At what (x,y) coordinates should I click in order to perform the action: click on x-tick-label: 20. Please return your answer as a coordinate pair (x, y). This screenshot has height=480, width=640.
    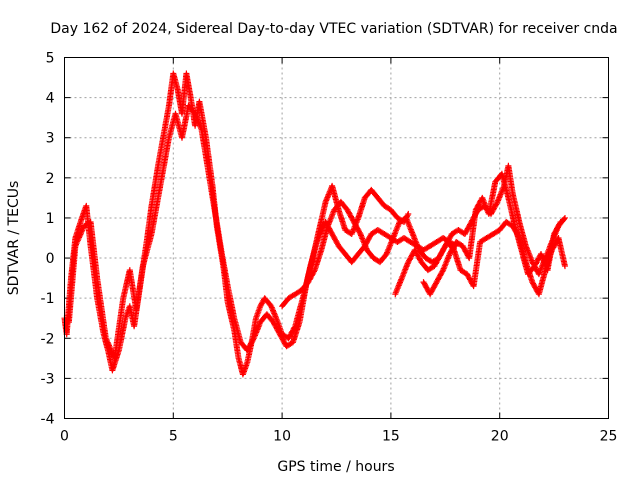
    Looking at the image, I should click on (500, 437).